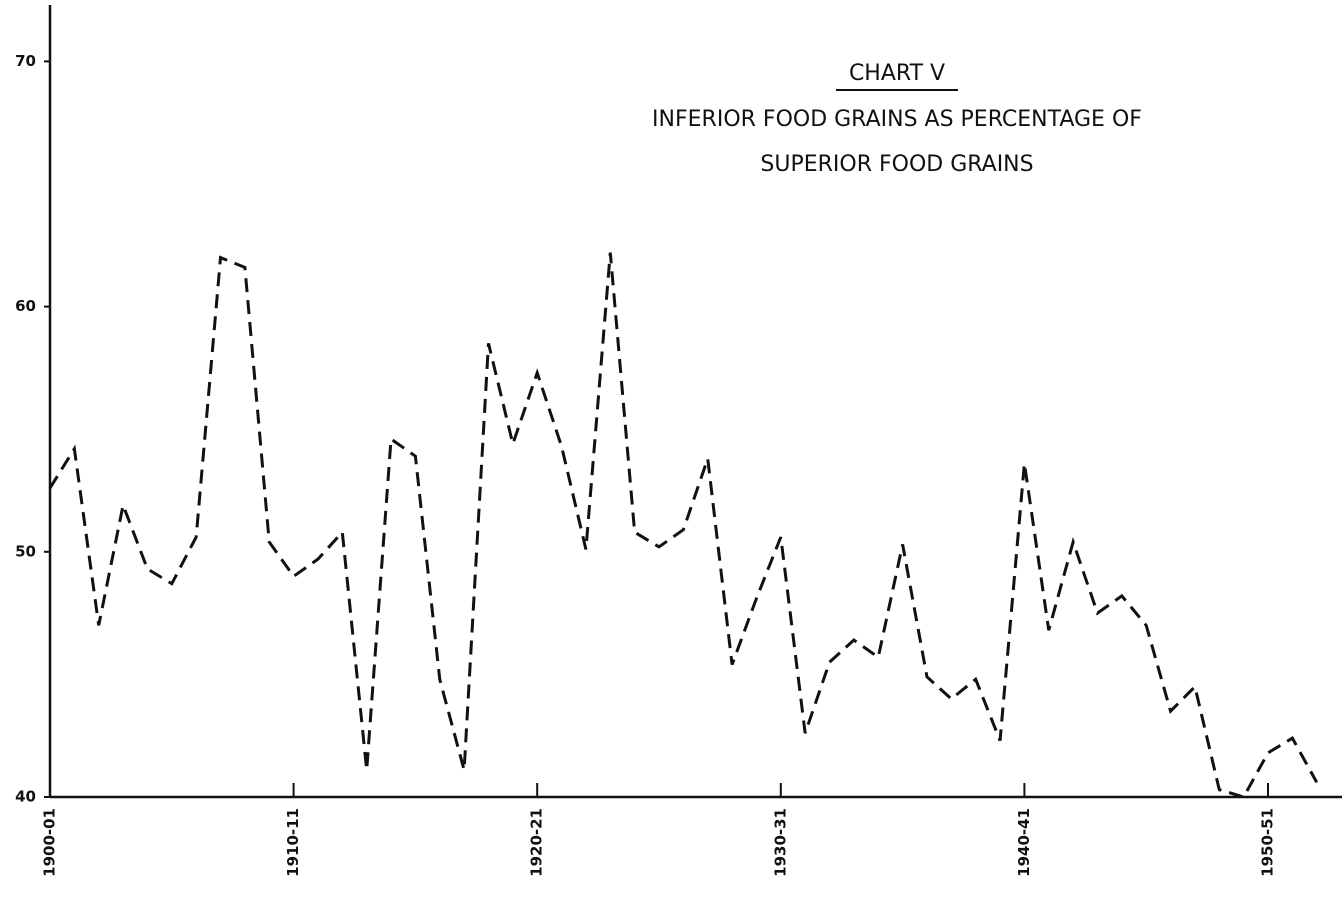  Describe the element at coordinates (50, 842) in the screenshot. I see `x-tick-label: 1900-01` at that location.